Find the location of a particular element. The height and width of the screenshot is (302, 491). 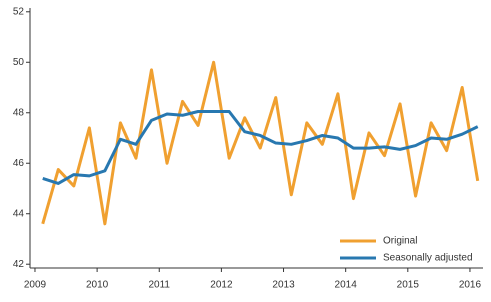

x-tick-label: 2011 is located at coordinates (159, 285).